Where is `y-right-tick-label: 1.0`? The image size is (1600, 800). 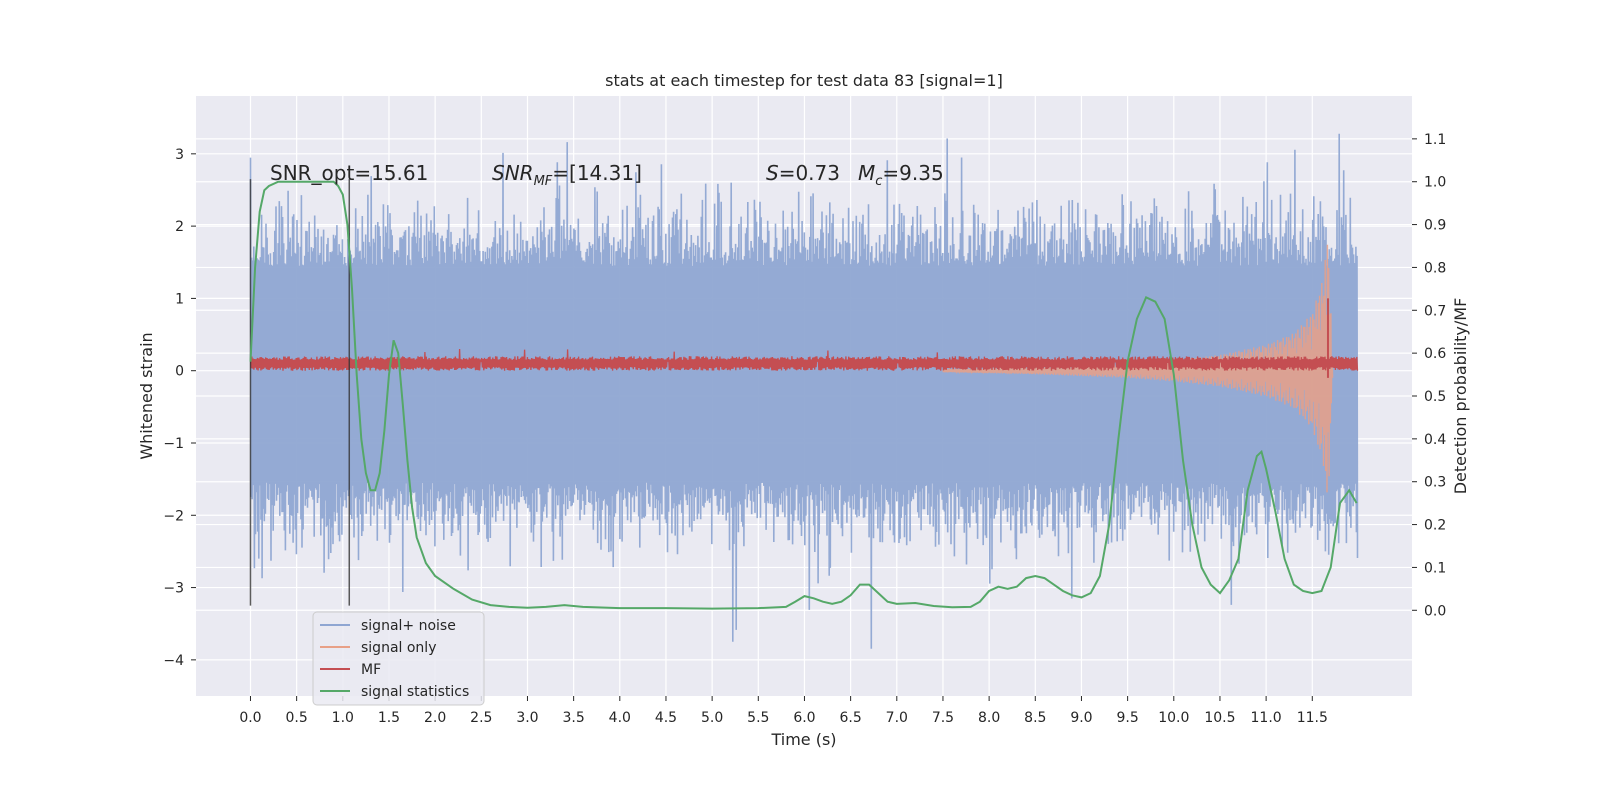
y-right-tick-label: 1.0 is located at coordinates (1435, 183).